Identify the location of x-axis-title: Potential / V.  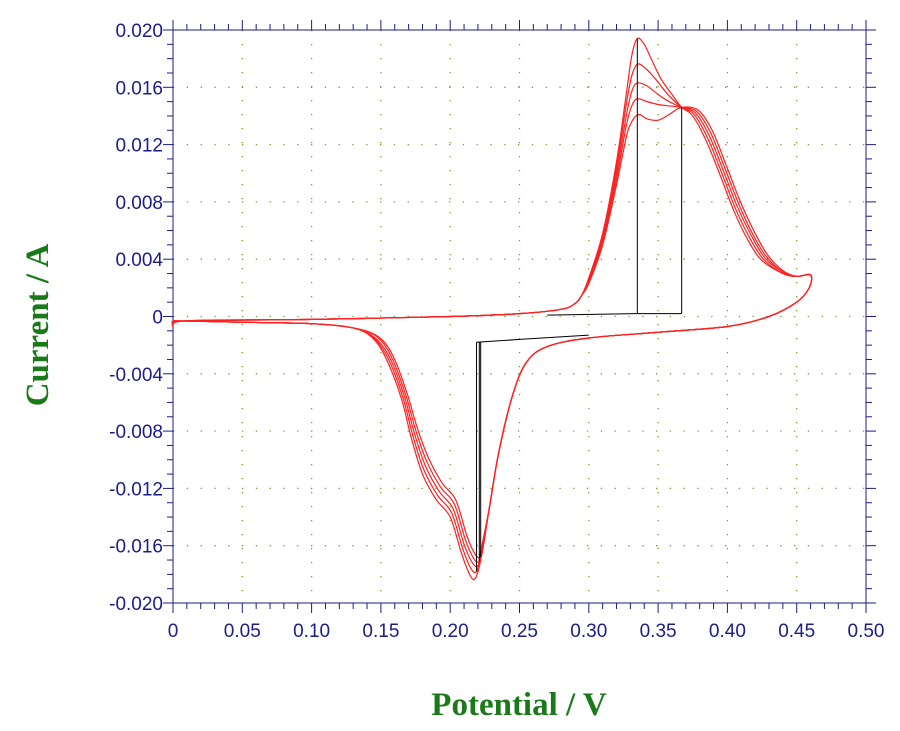
(519, 705).